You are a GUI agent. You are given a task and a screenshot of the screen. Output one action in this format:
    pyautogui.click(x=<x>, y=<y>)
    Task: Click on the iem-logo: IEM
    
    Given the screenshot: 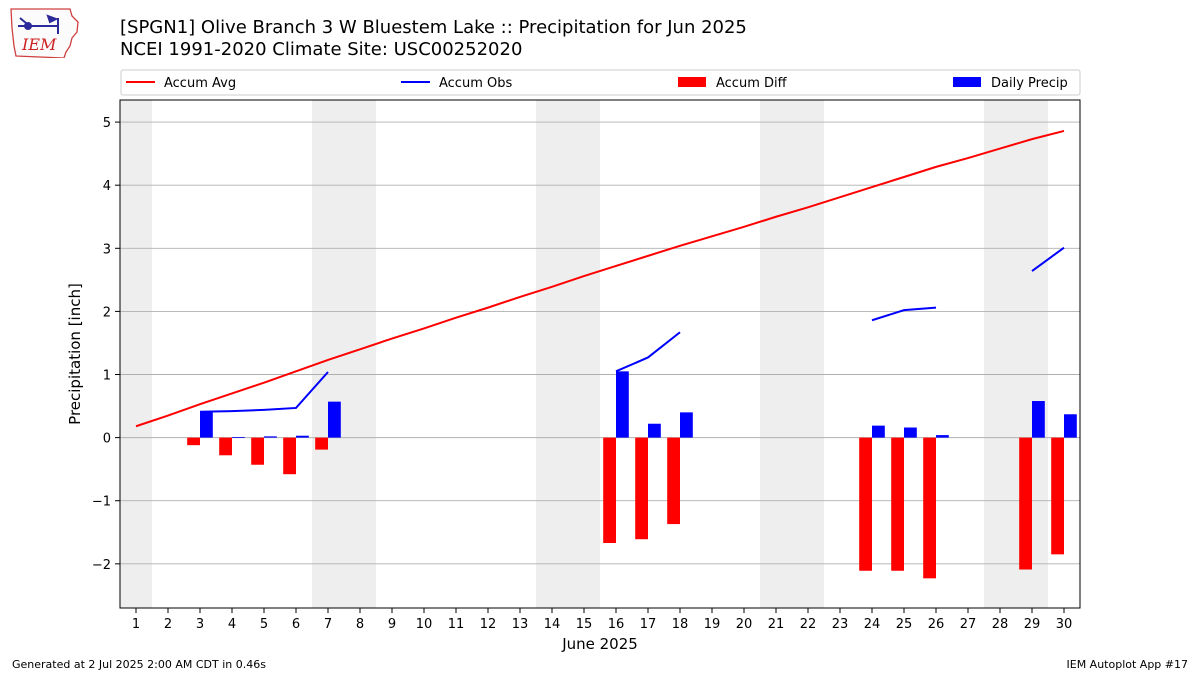 What is the action you would take?
    pyautogui.click(x=44, y=33)
    